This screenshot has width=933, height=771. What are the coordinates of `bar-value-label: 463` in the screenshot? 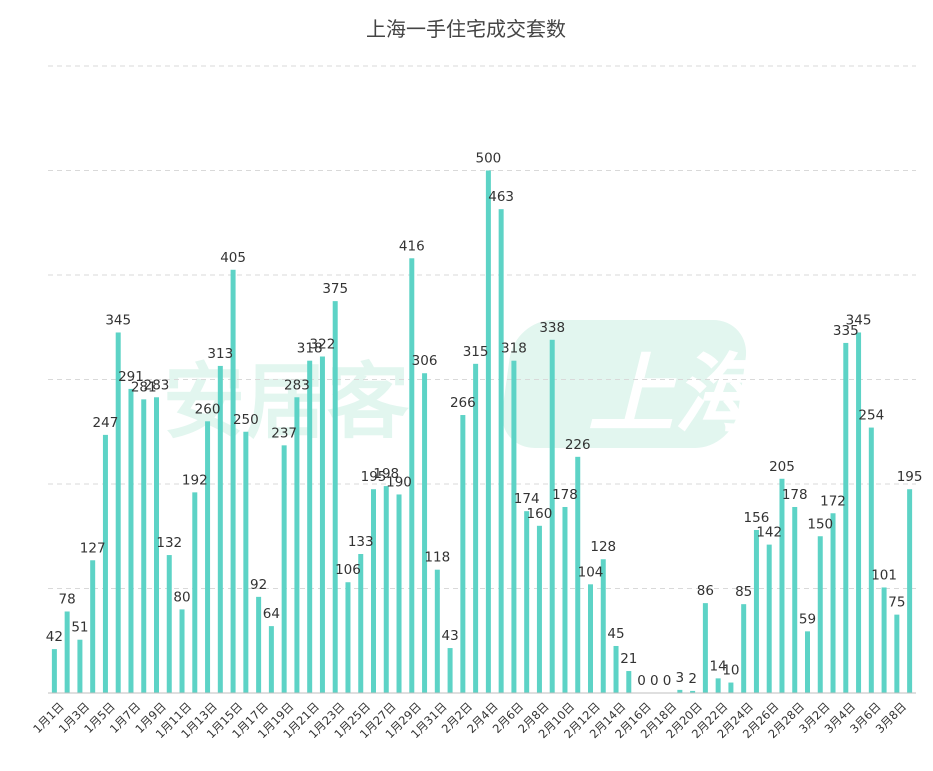 It's located at (501, 197).